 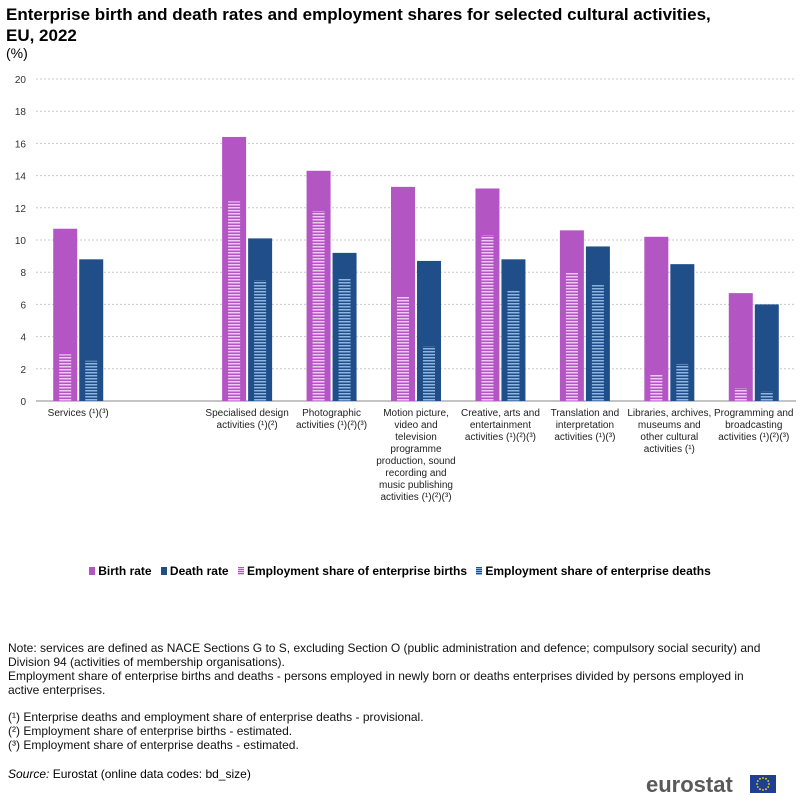 I want to click on x-tick-label: Specialised design activities (¹)(²), so click(x=247, y=419).